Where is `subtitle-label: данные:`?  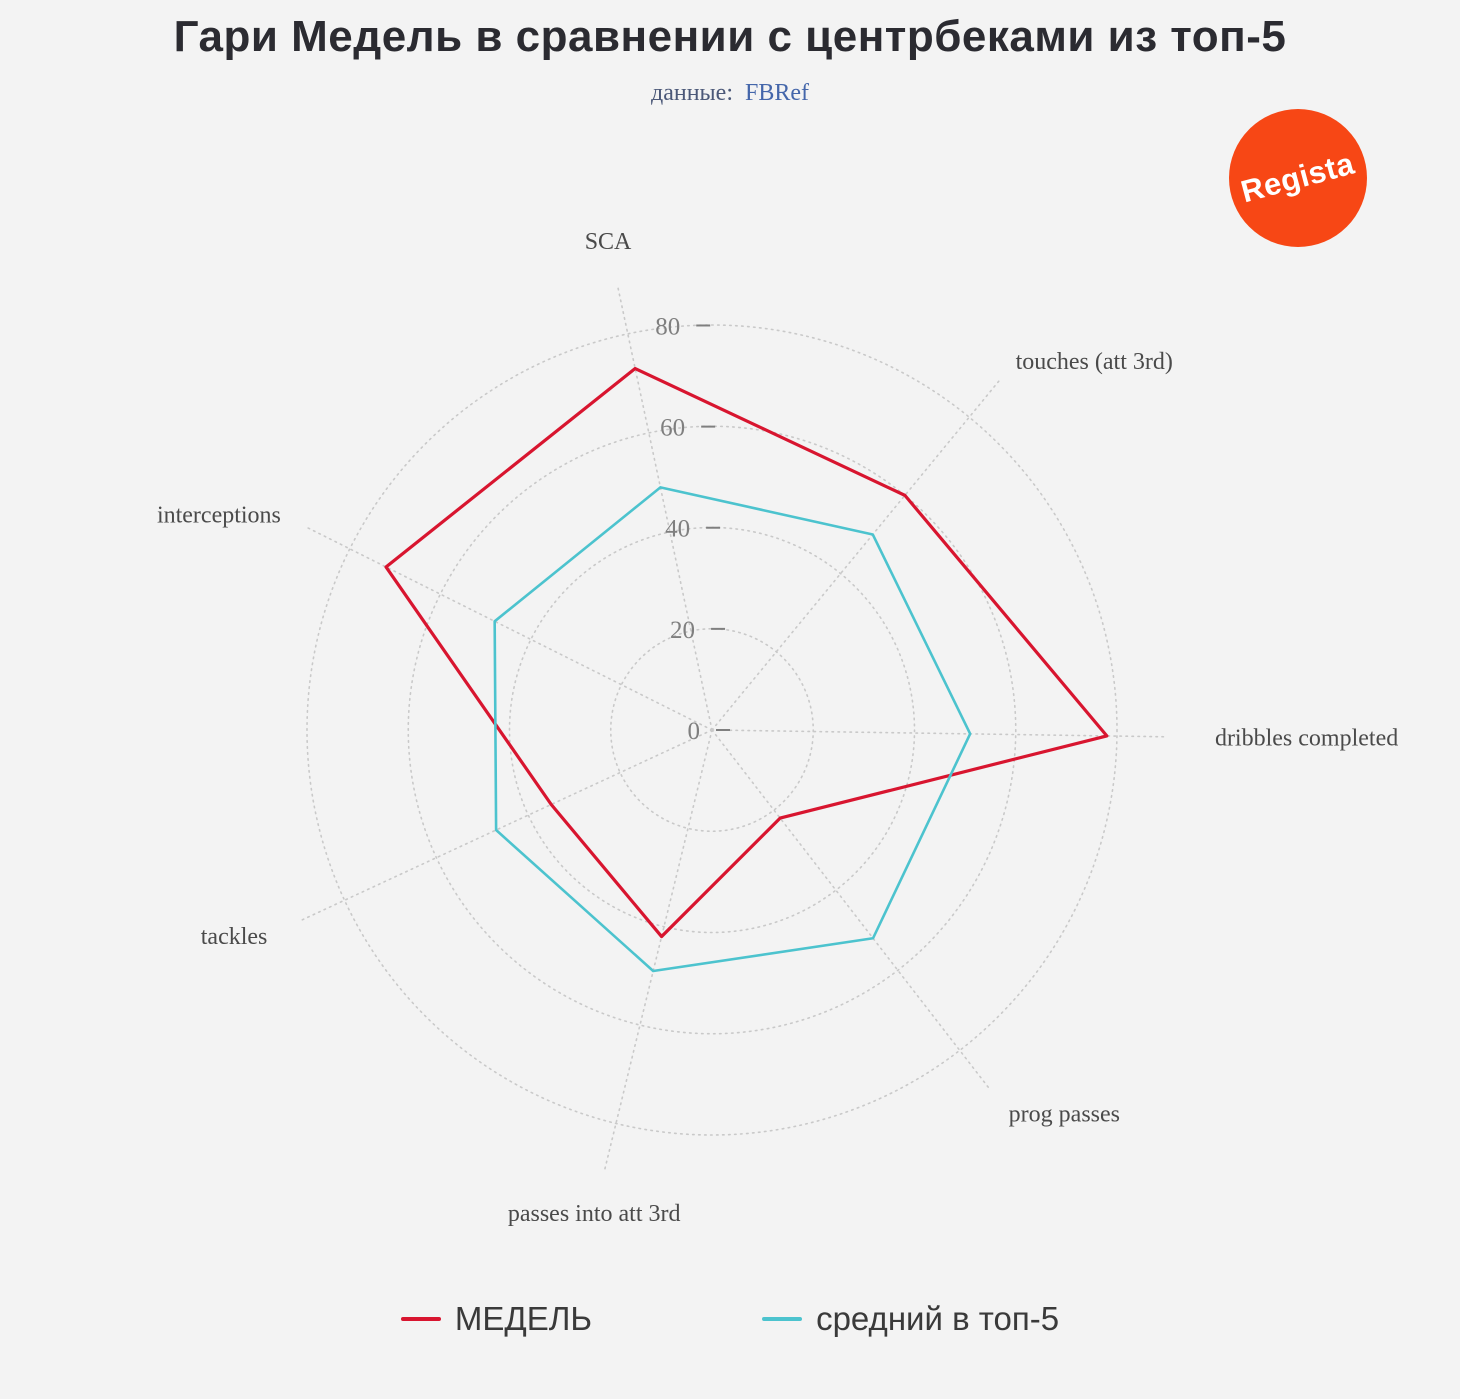 subtitle-label: данные: is located at coordinates (691, 93).